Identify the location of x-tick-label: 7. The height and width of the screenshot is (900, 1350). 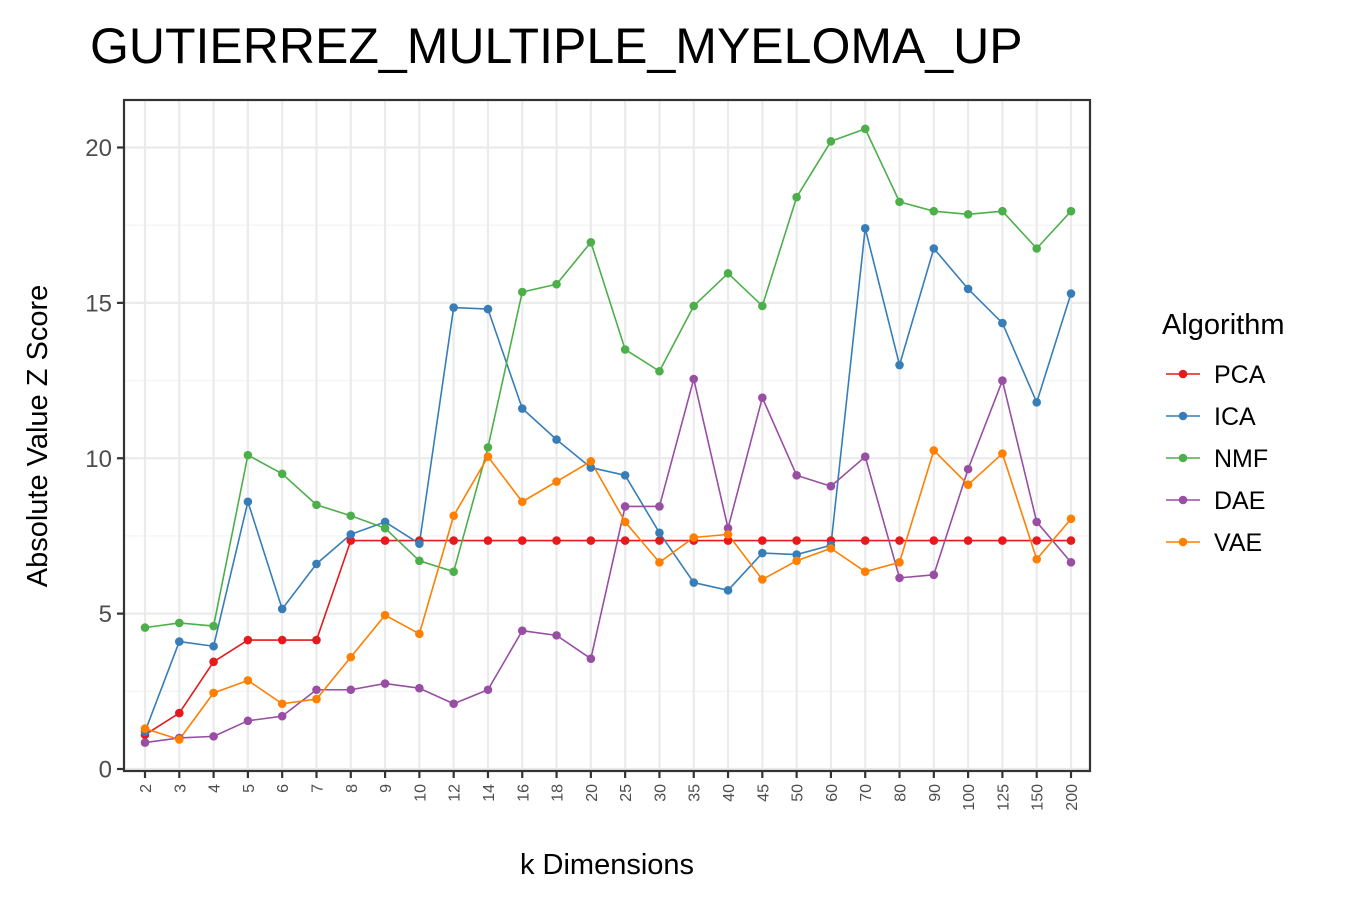
(317, 788).